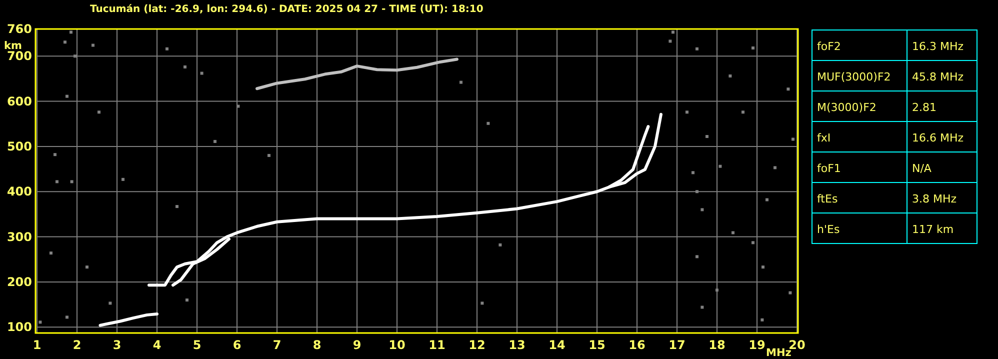 Image resolution: width=998 pixels, height=359 pixels. Describe the element at coordinates (938, 138) in the screenshot. I see `text: 16.6 MHz` at that location.